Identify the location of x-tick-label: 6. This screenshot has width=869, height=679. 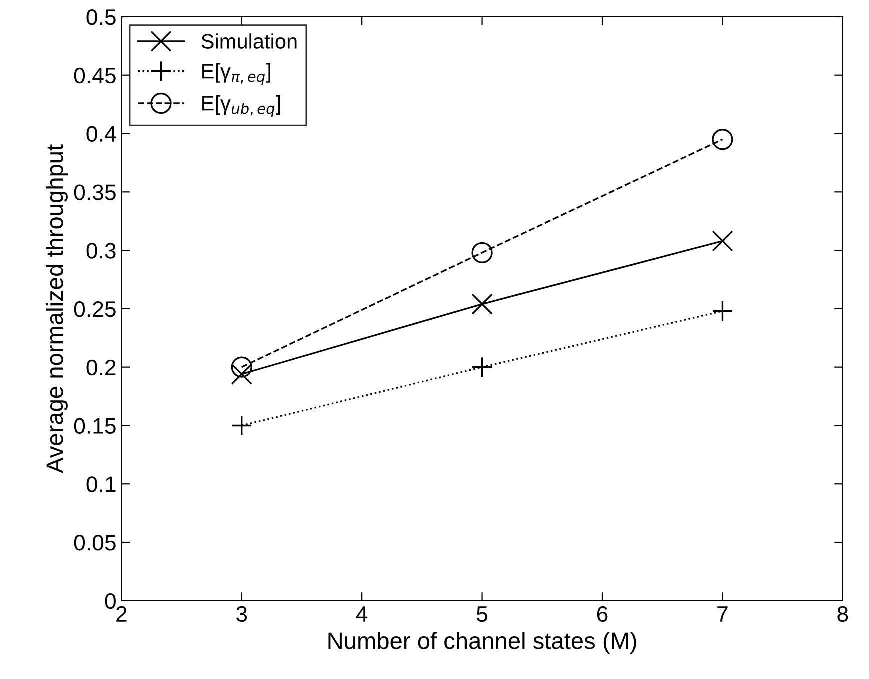
(602, 614).